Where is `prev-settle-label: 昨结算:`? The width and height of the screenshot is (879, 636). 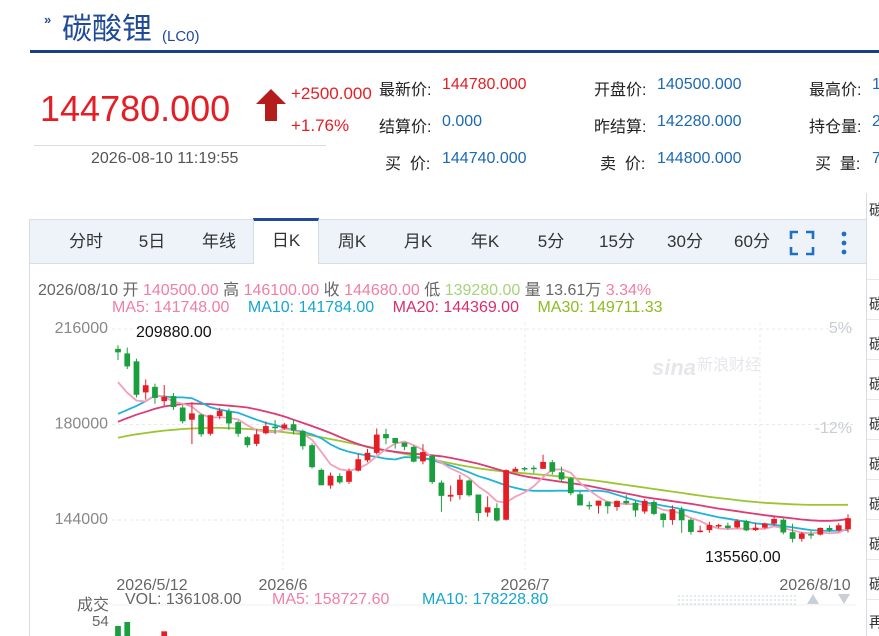
prev-settle-label: 昨结算: is located at coordinates (620, 127).